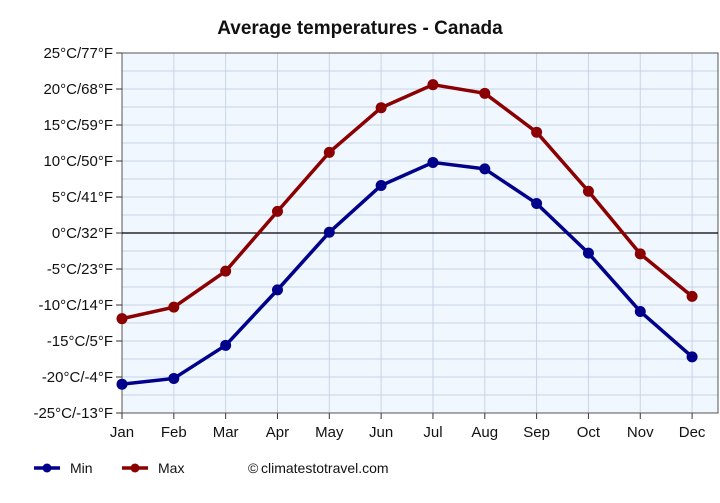 The width and height of the screenshot is (720, 503). Describe the element at coordinates (77, 377) in the screenshot. I see `y-tick-label: -20°C/-4°F` at that location.